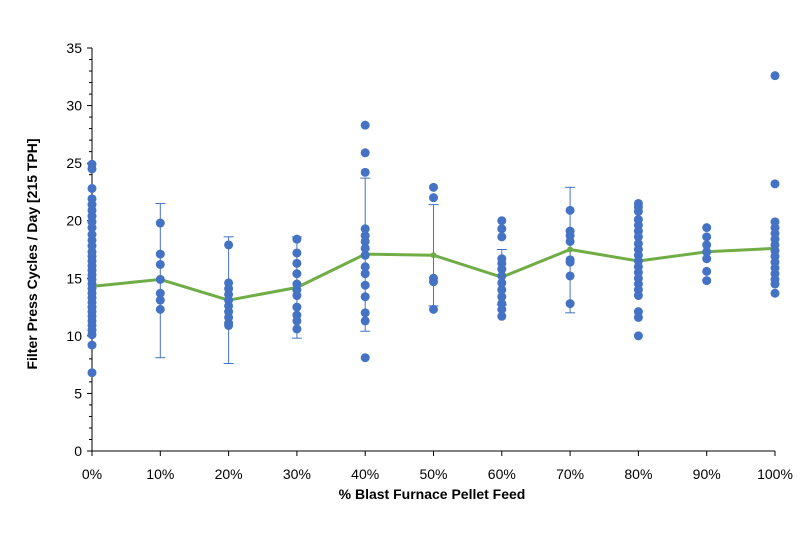  Describe the element at coordinates (433, 474) in the screenshot. I see `x-tick-label: 50%` at that location.